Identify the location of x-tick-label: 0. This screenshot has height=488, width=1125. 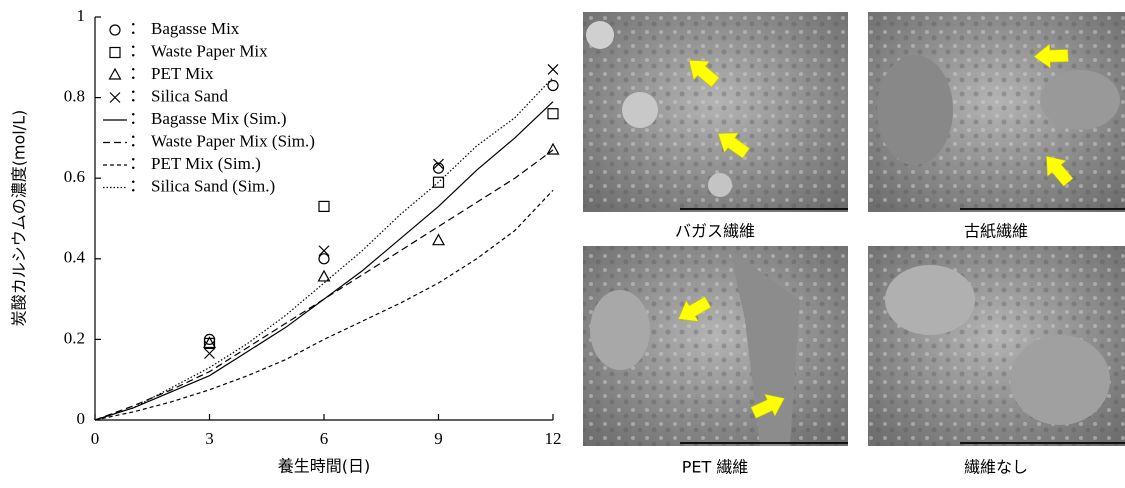
(95, 438).